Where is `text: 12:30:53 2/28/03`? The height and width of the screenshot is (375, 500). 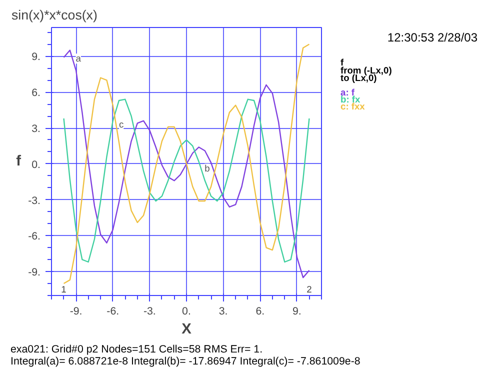 text: 12:30:53 2/28/03 is located at coordinates (432, 37).